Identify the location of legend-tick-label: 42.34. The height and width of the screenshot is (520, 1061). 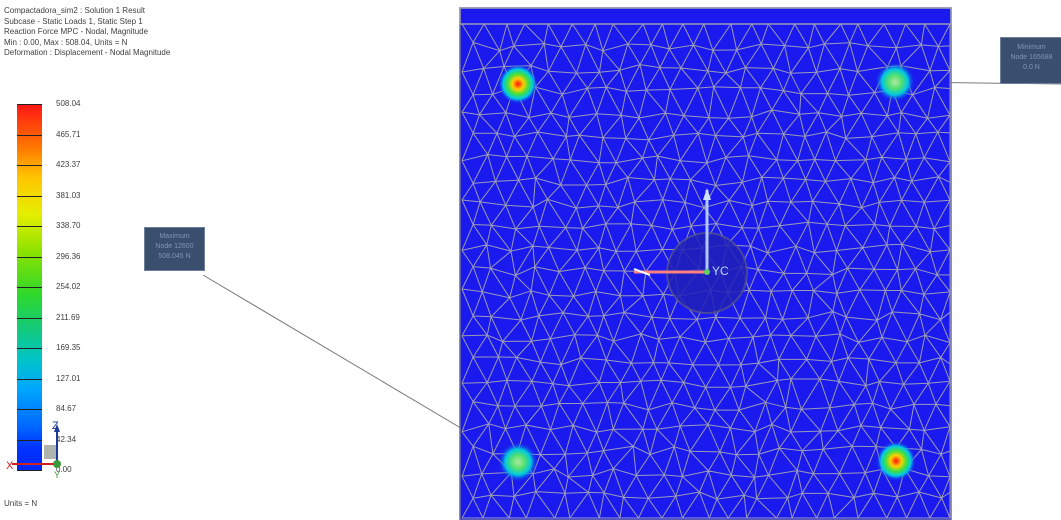
(66, 439).